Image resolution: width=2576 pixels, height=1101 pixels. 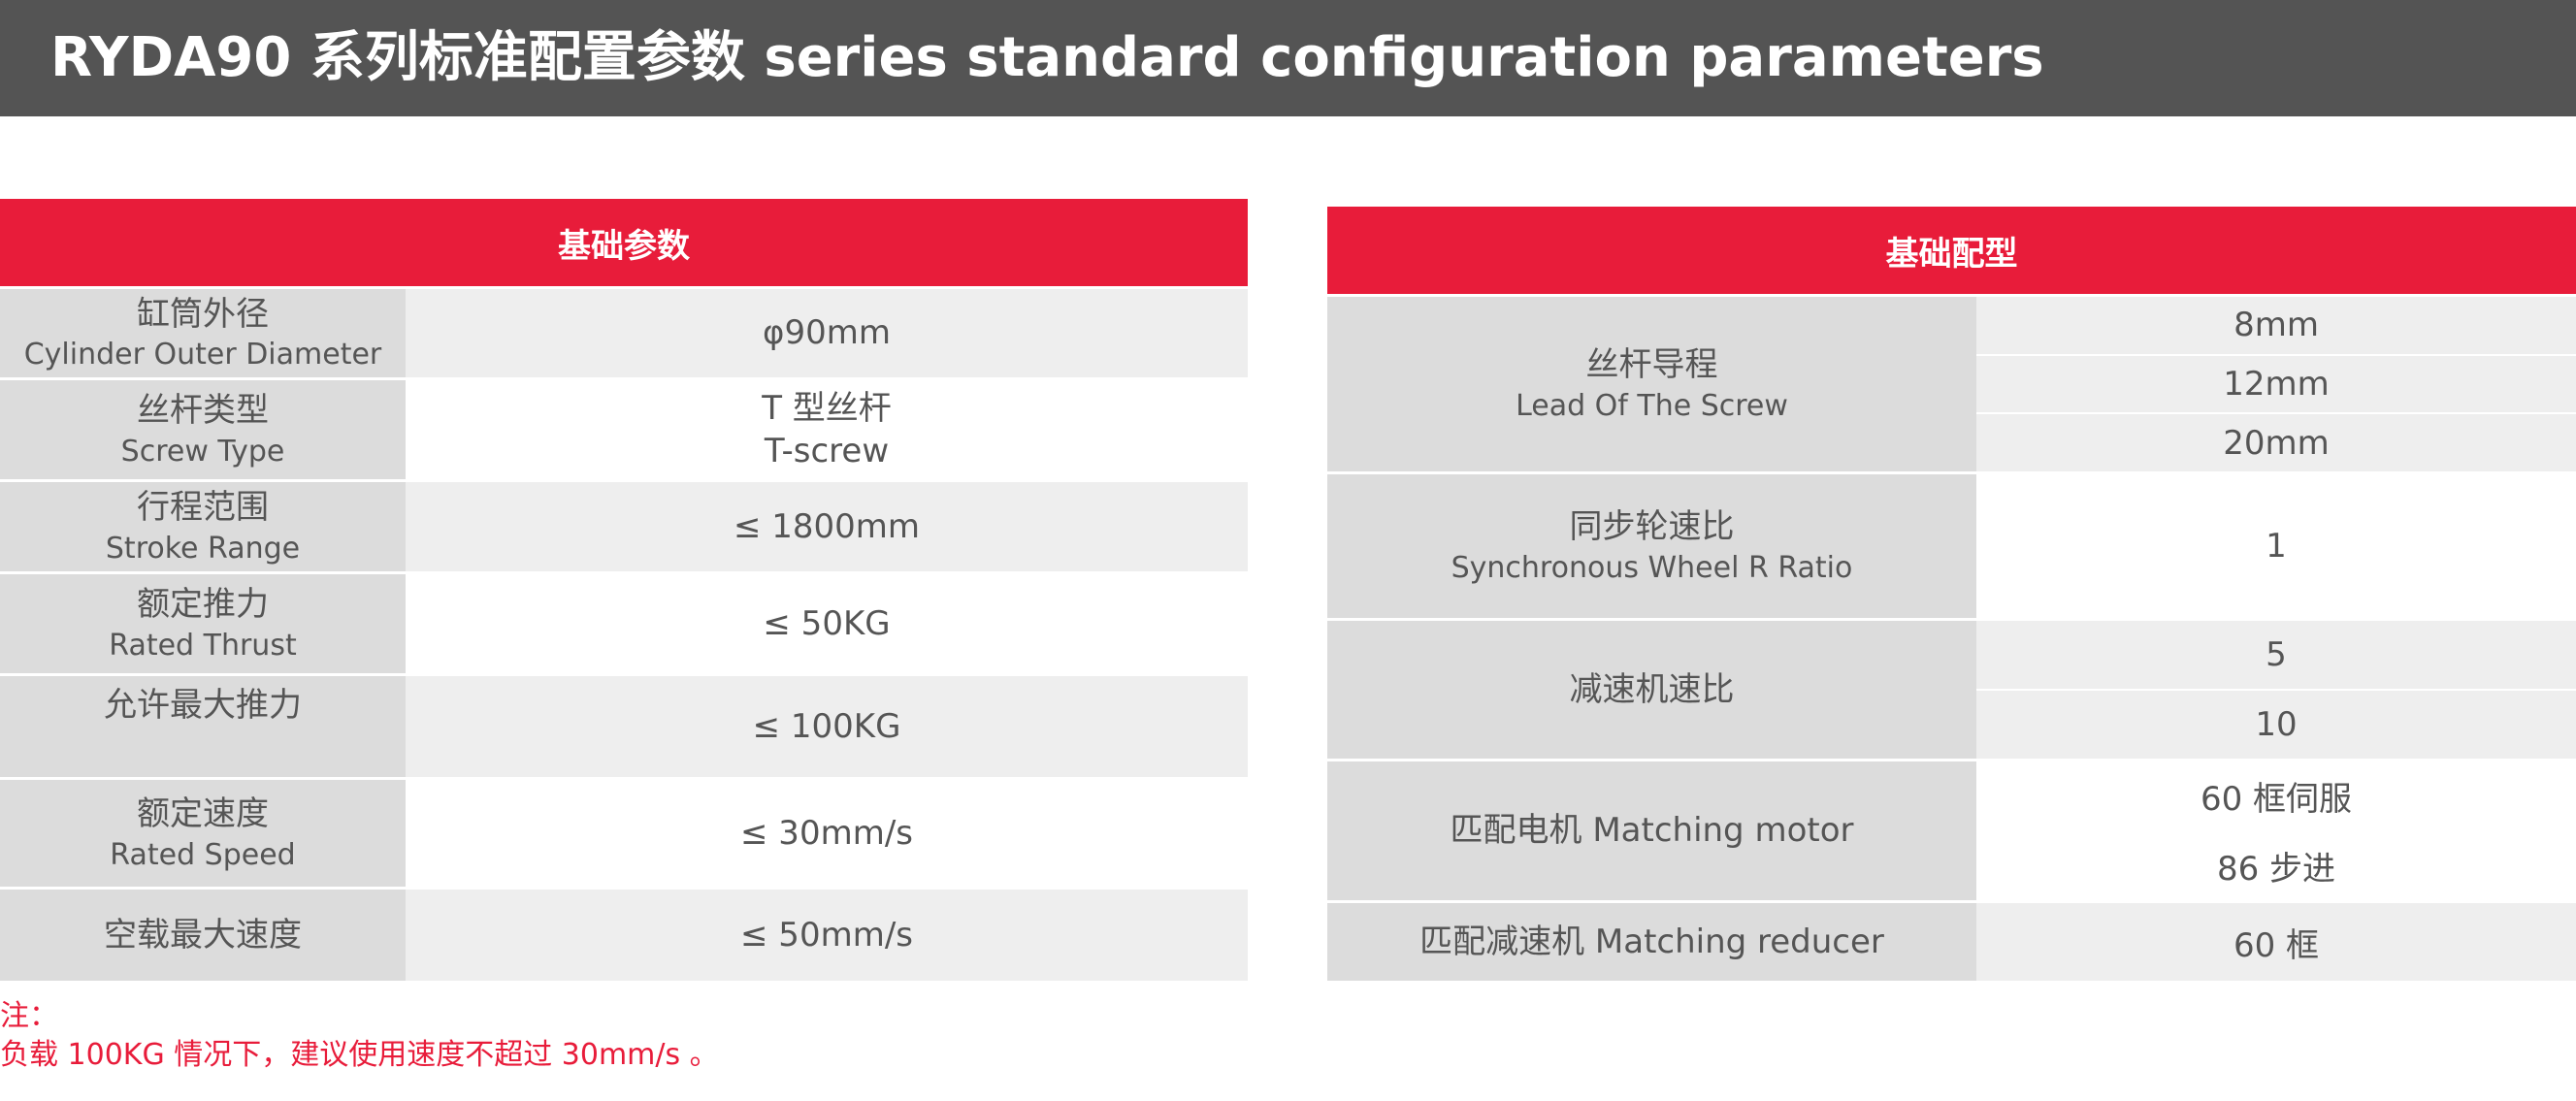 What do you see at coordinates (29, 1016) in the screenshot?
I see `note-label: 注：` at bounding box center [29, 1016].